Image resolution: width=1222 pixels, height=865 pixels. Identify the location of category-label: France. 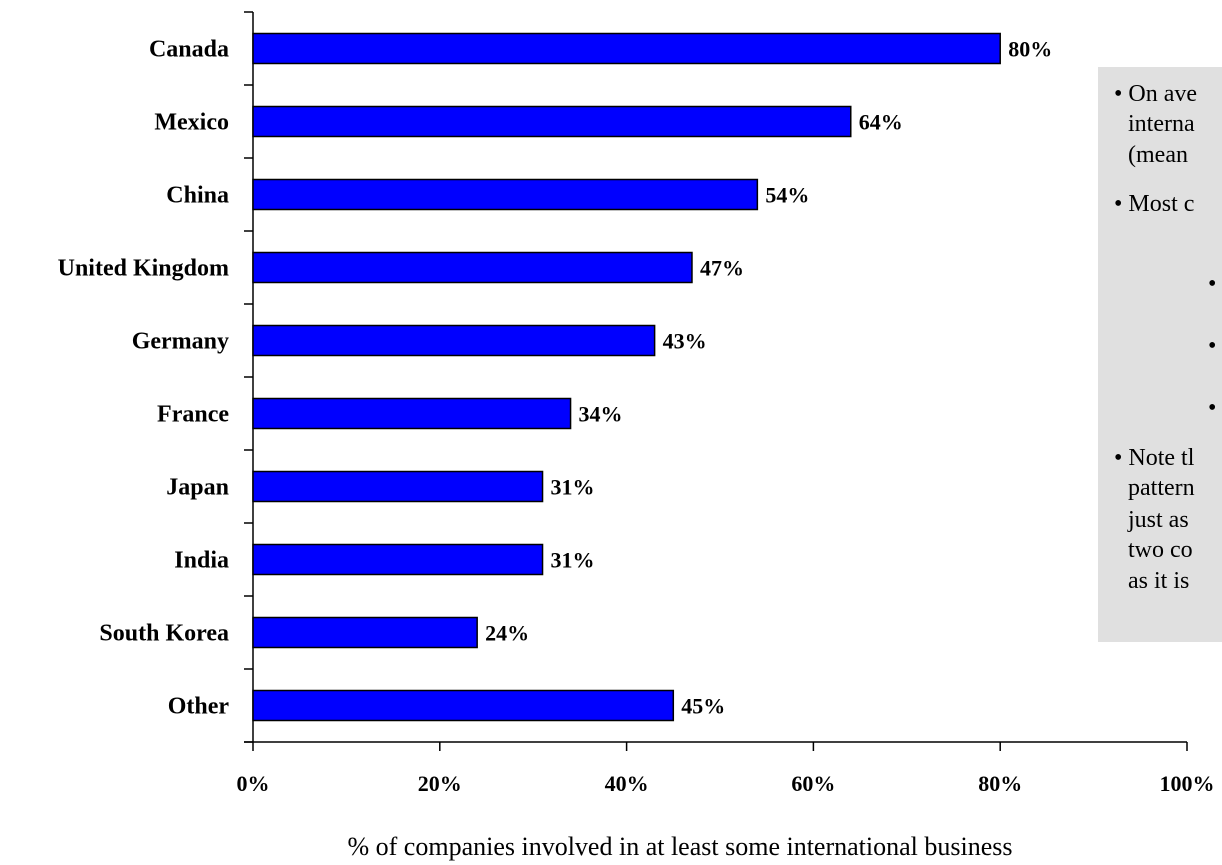
(193, 415).